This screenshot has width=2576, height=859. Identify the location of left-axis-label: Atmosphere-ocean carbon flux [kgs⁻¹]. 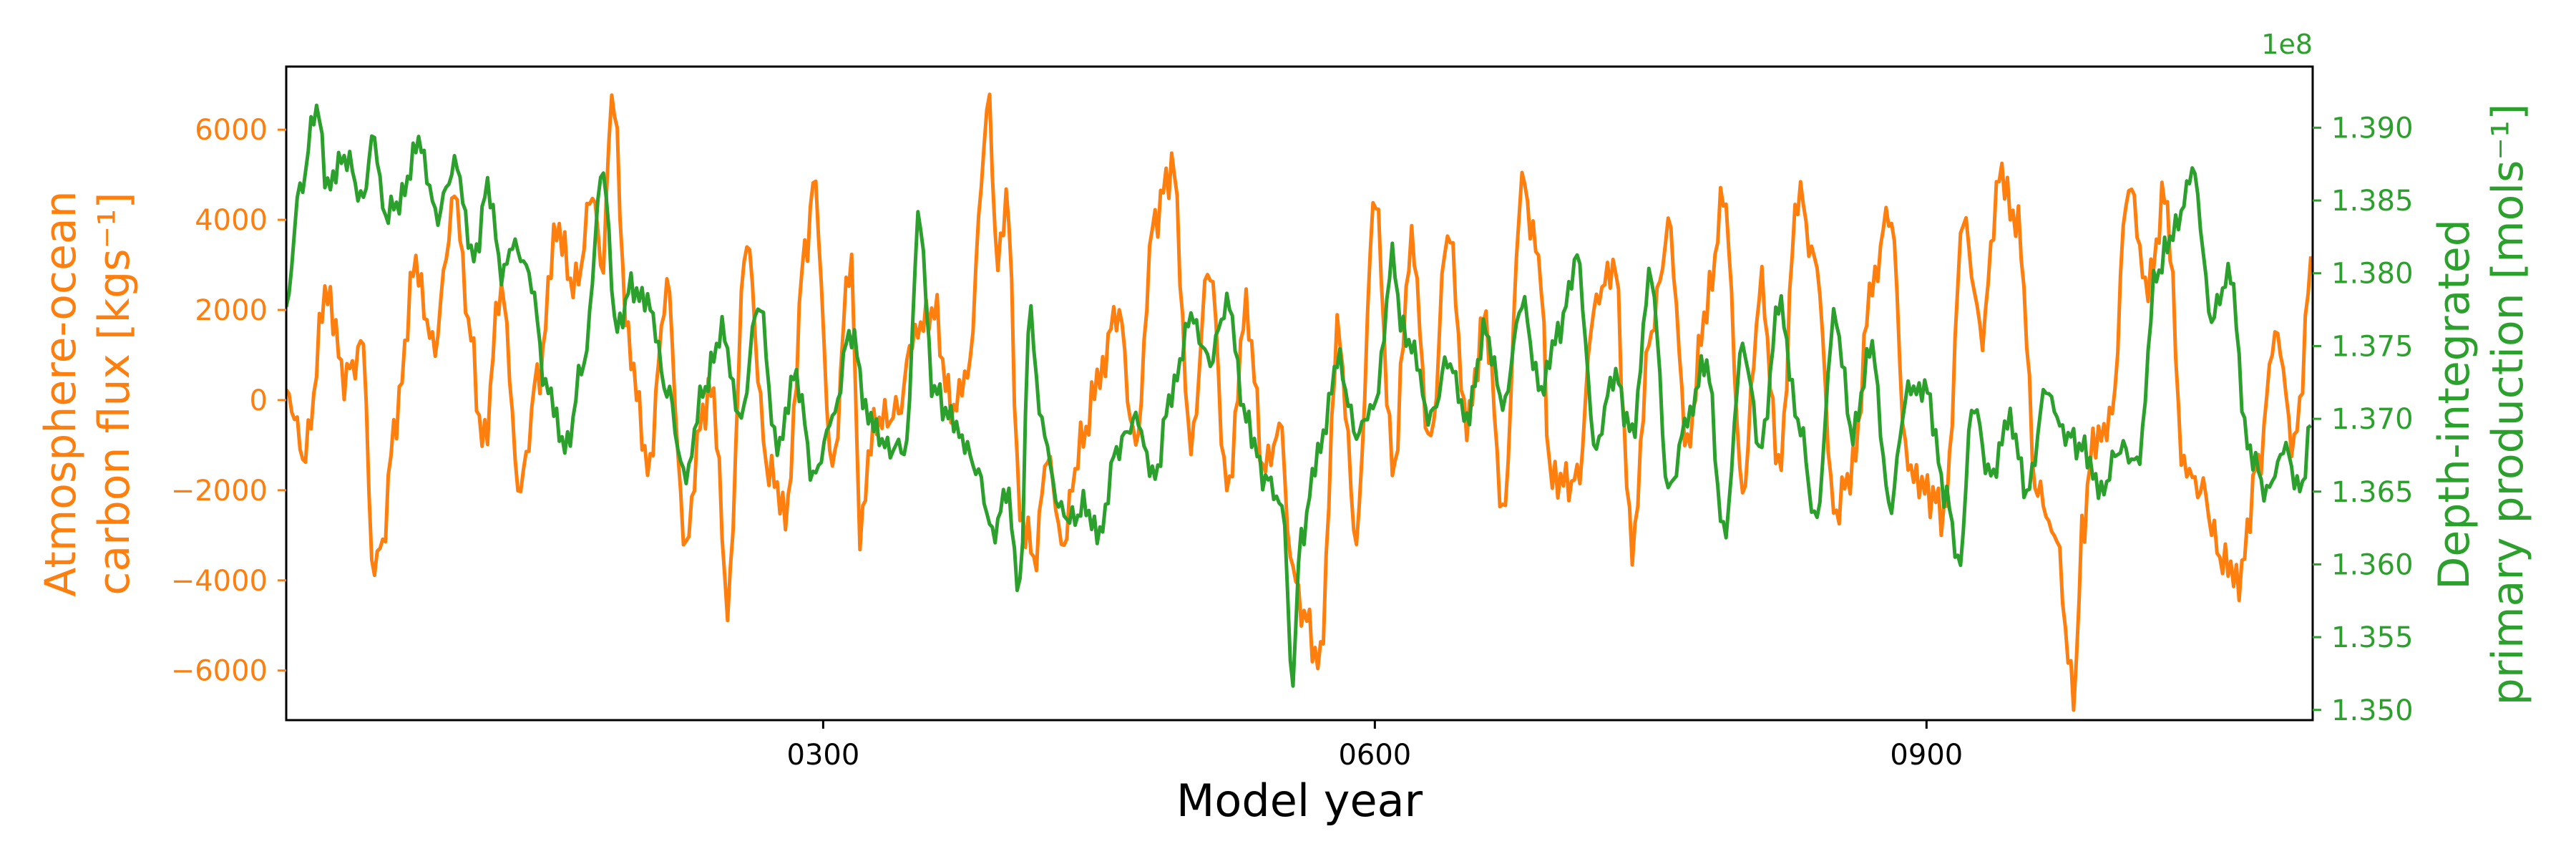
(88, 393).